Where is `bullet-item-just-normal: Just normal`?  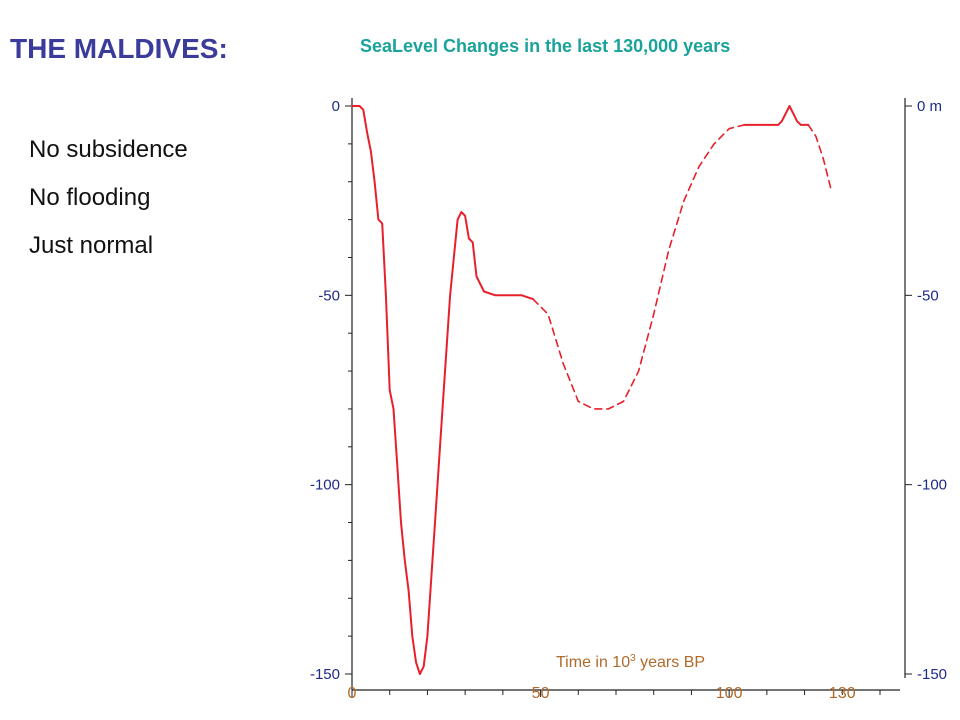 bullet-item-just-normal: Just normal is located at coordinates (91, 245).